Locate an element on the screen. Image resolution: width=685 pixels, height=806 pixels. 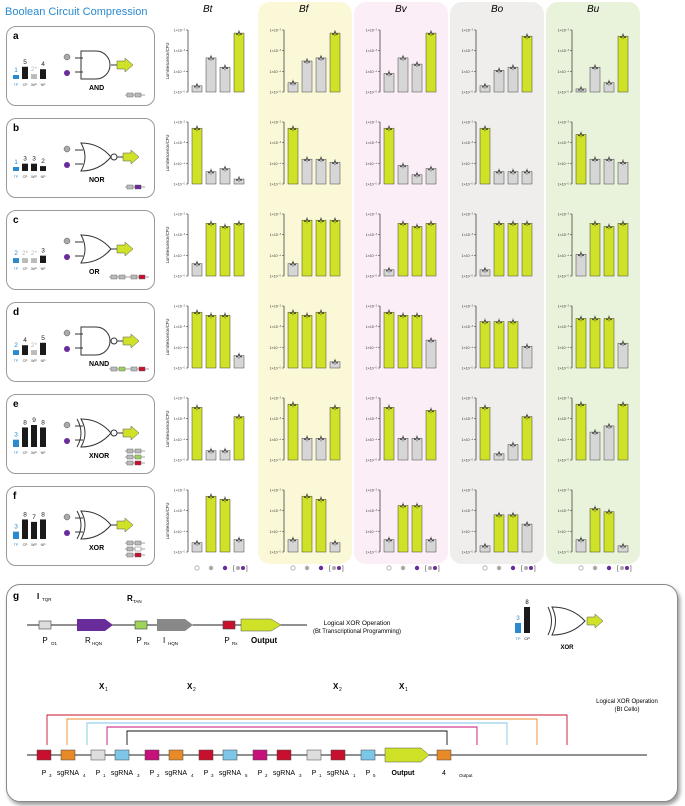
inducer-label: R is located at coordinates (130, 598).